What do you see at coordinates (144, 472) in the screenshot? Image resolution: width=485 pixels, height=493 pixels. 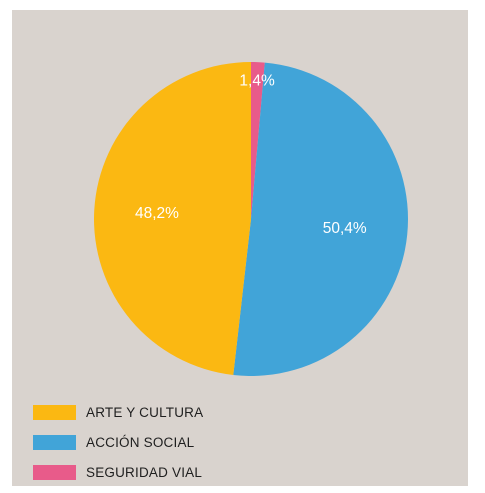 I see `legend-label: SEGURIDAD VIAL` at bounding box center [144, 472].